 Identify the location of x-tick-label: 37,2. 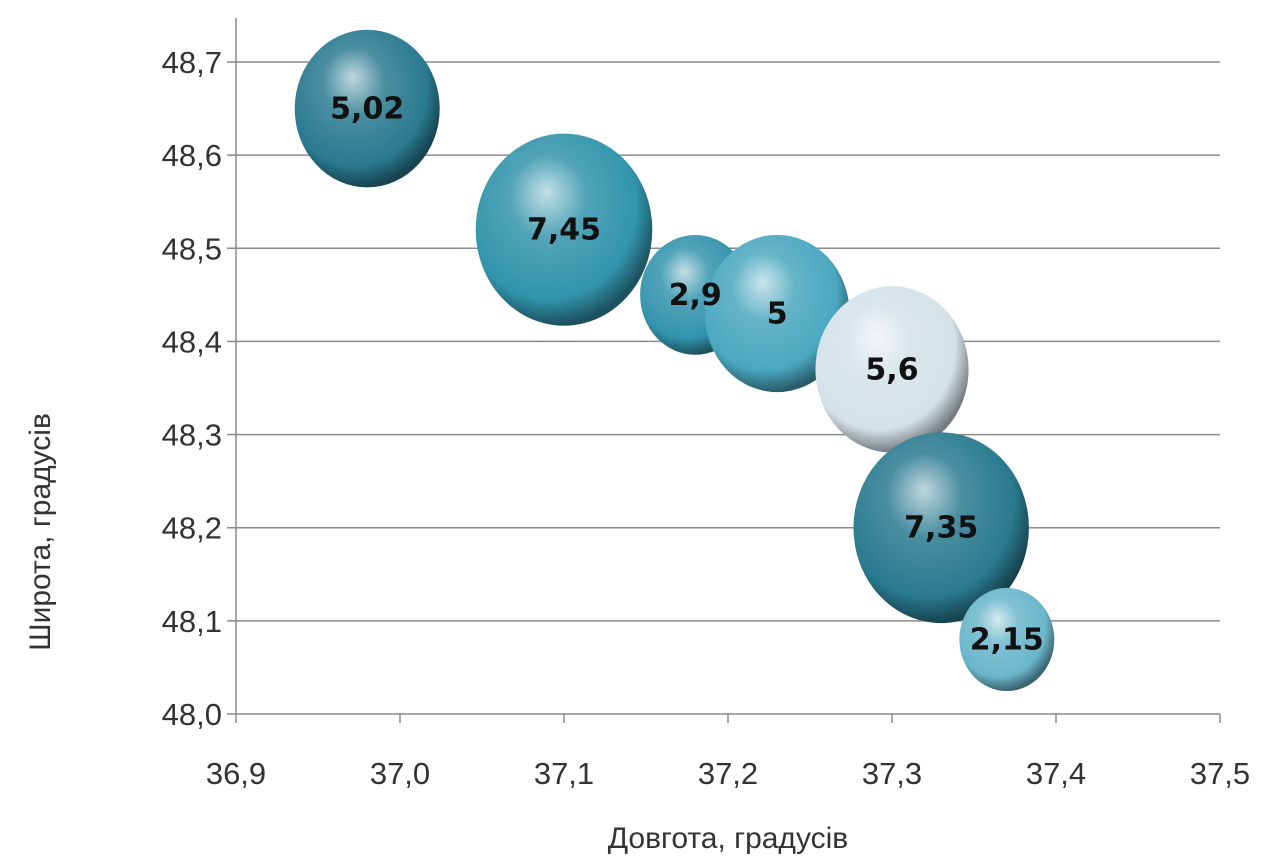
(728, 773).